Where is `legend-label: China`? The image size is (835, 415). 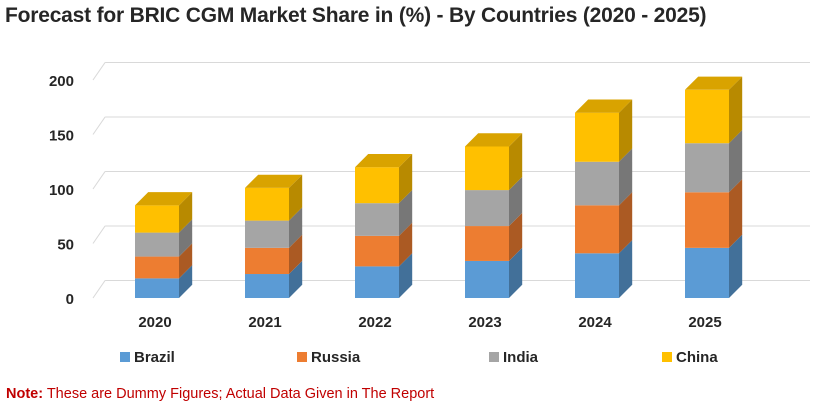 legend-label: China is located at coordinates (697, 357).